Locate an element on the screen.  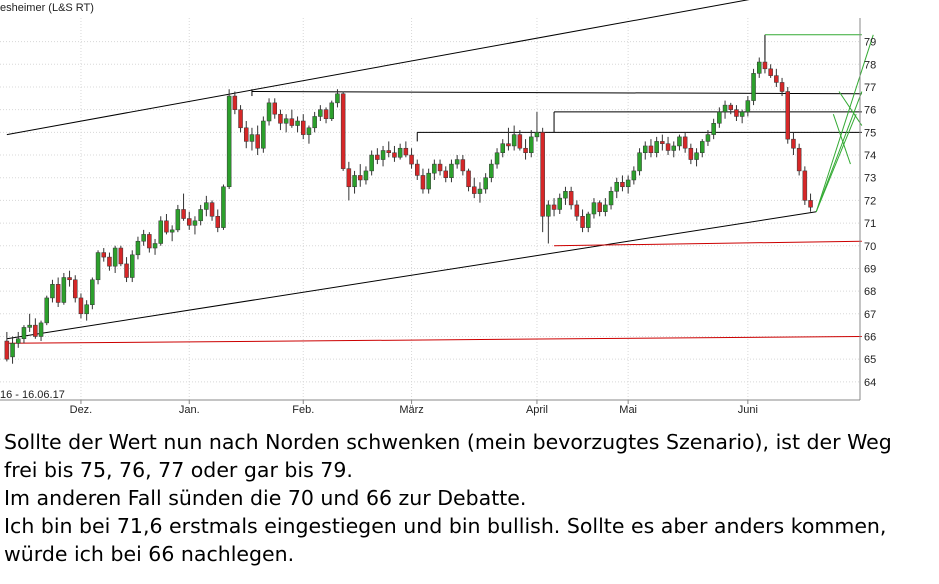
price-tick-label: 69 is located at coordinates (870, 269).